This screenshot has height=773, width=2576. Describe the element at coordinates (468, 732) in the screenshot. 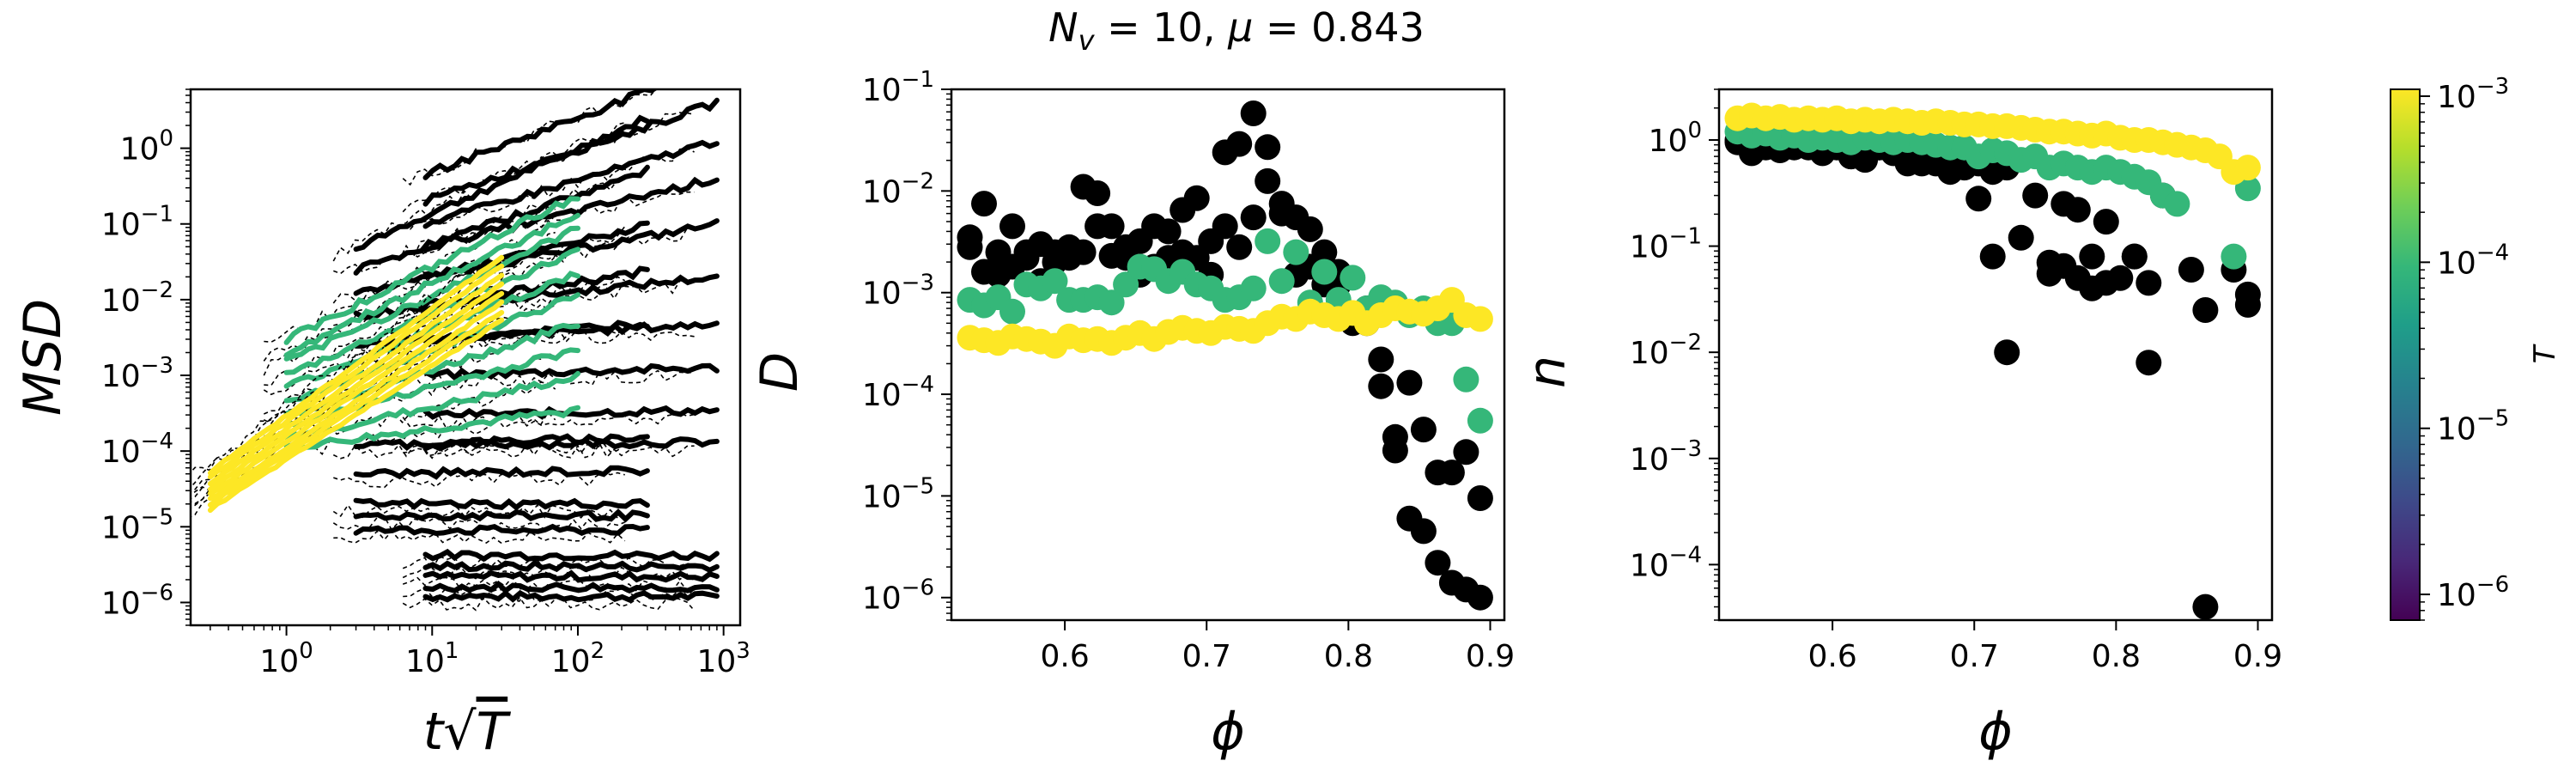

I see `msd-xlabel: t√T` at that location.